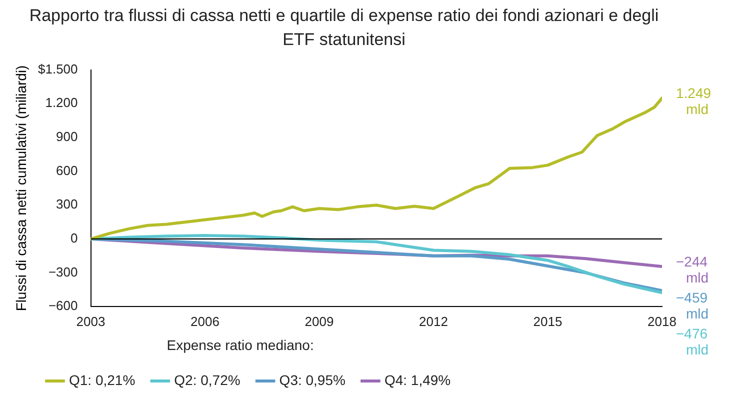 Image resolution: width=742 pixels, height=398 pixels. What do you see at coordinates (91, 321) in the screenshot?
I see `x-tick-label: 2003` at bounding box center [91, 321].